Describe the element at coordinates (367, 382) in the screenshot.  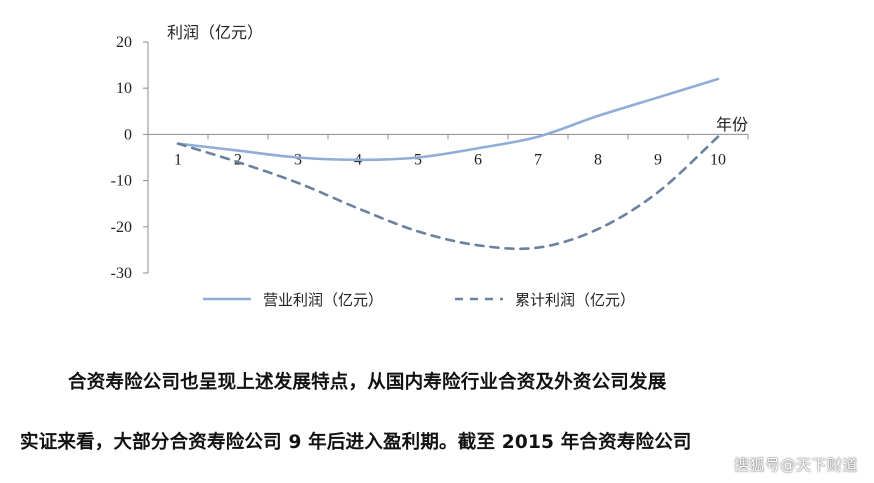
I see `paragraph-line-1: 合资寿险公司也呈现上述发展特点，从国内寿险行业合资及外资公司发展` at that location.